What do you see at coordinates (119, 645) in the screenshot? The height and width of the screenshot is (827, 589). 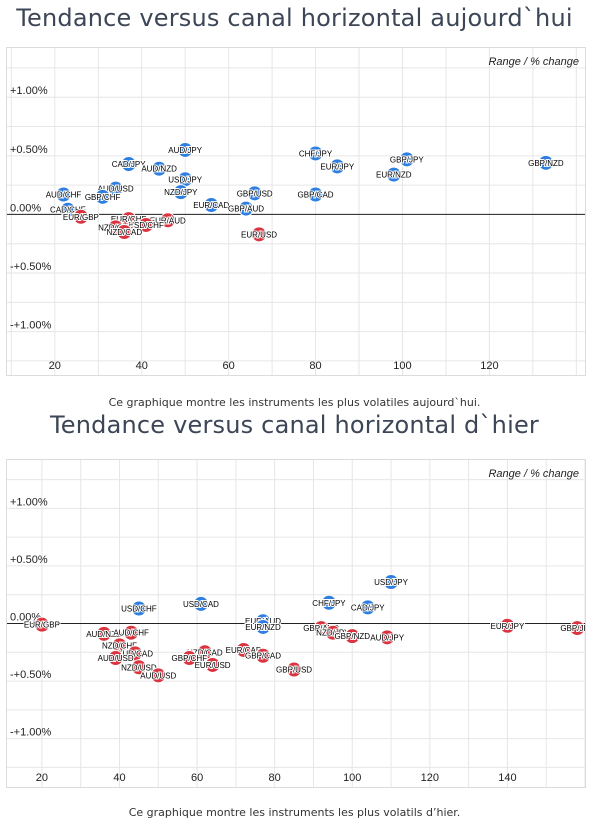 I see `data-point-nzd-chf: NZD/CHF` at bounding box center [119, 645].